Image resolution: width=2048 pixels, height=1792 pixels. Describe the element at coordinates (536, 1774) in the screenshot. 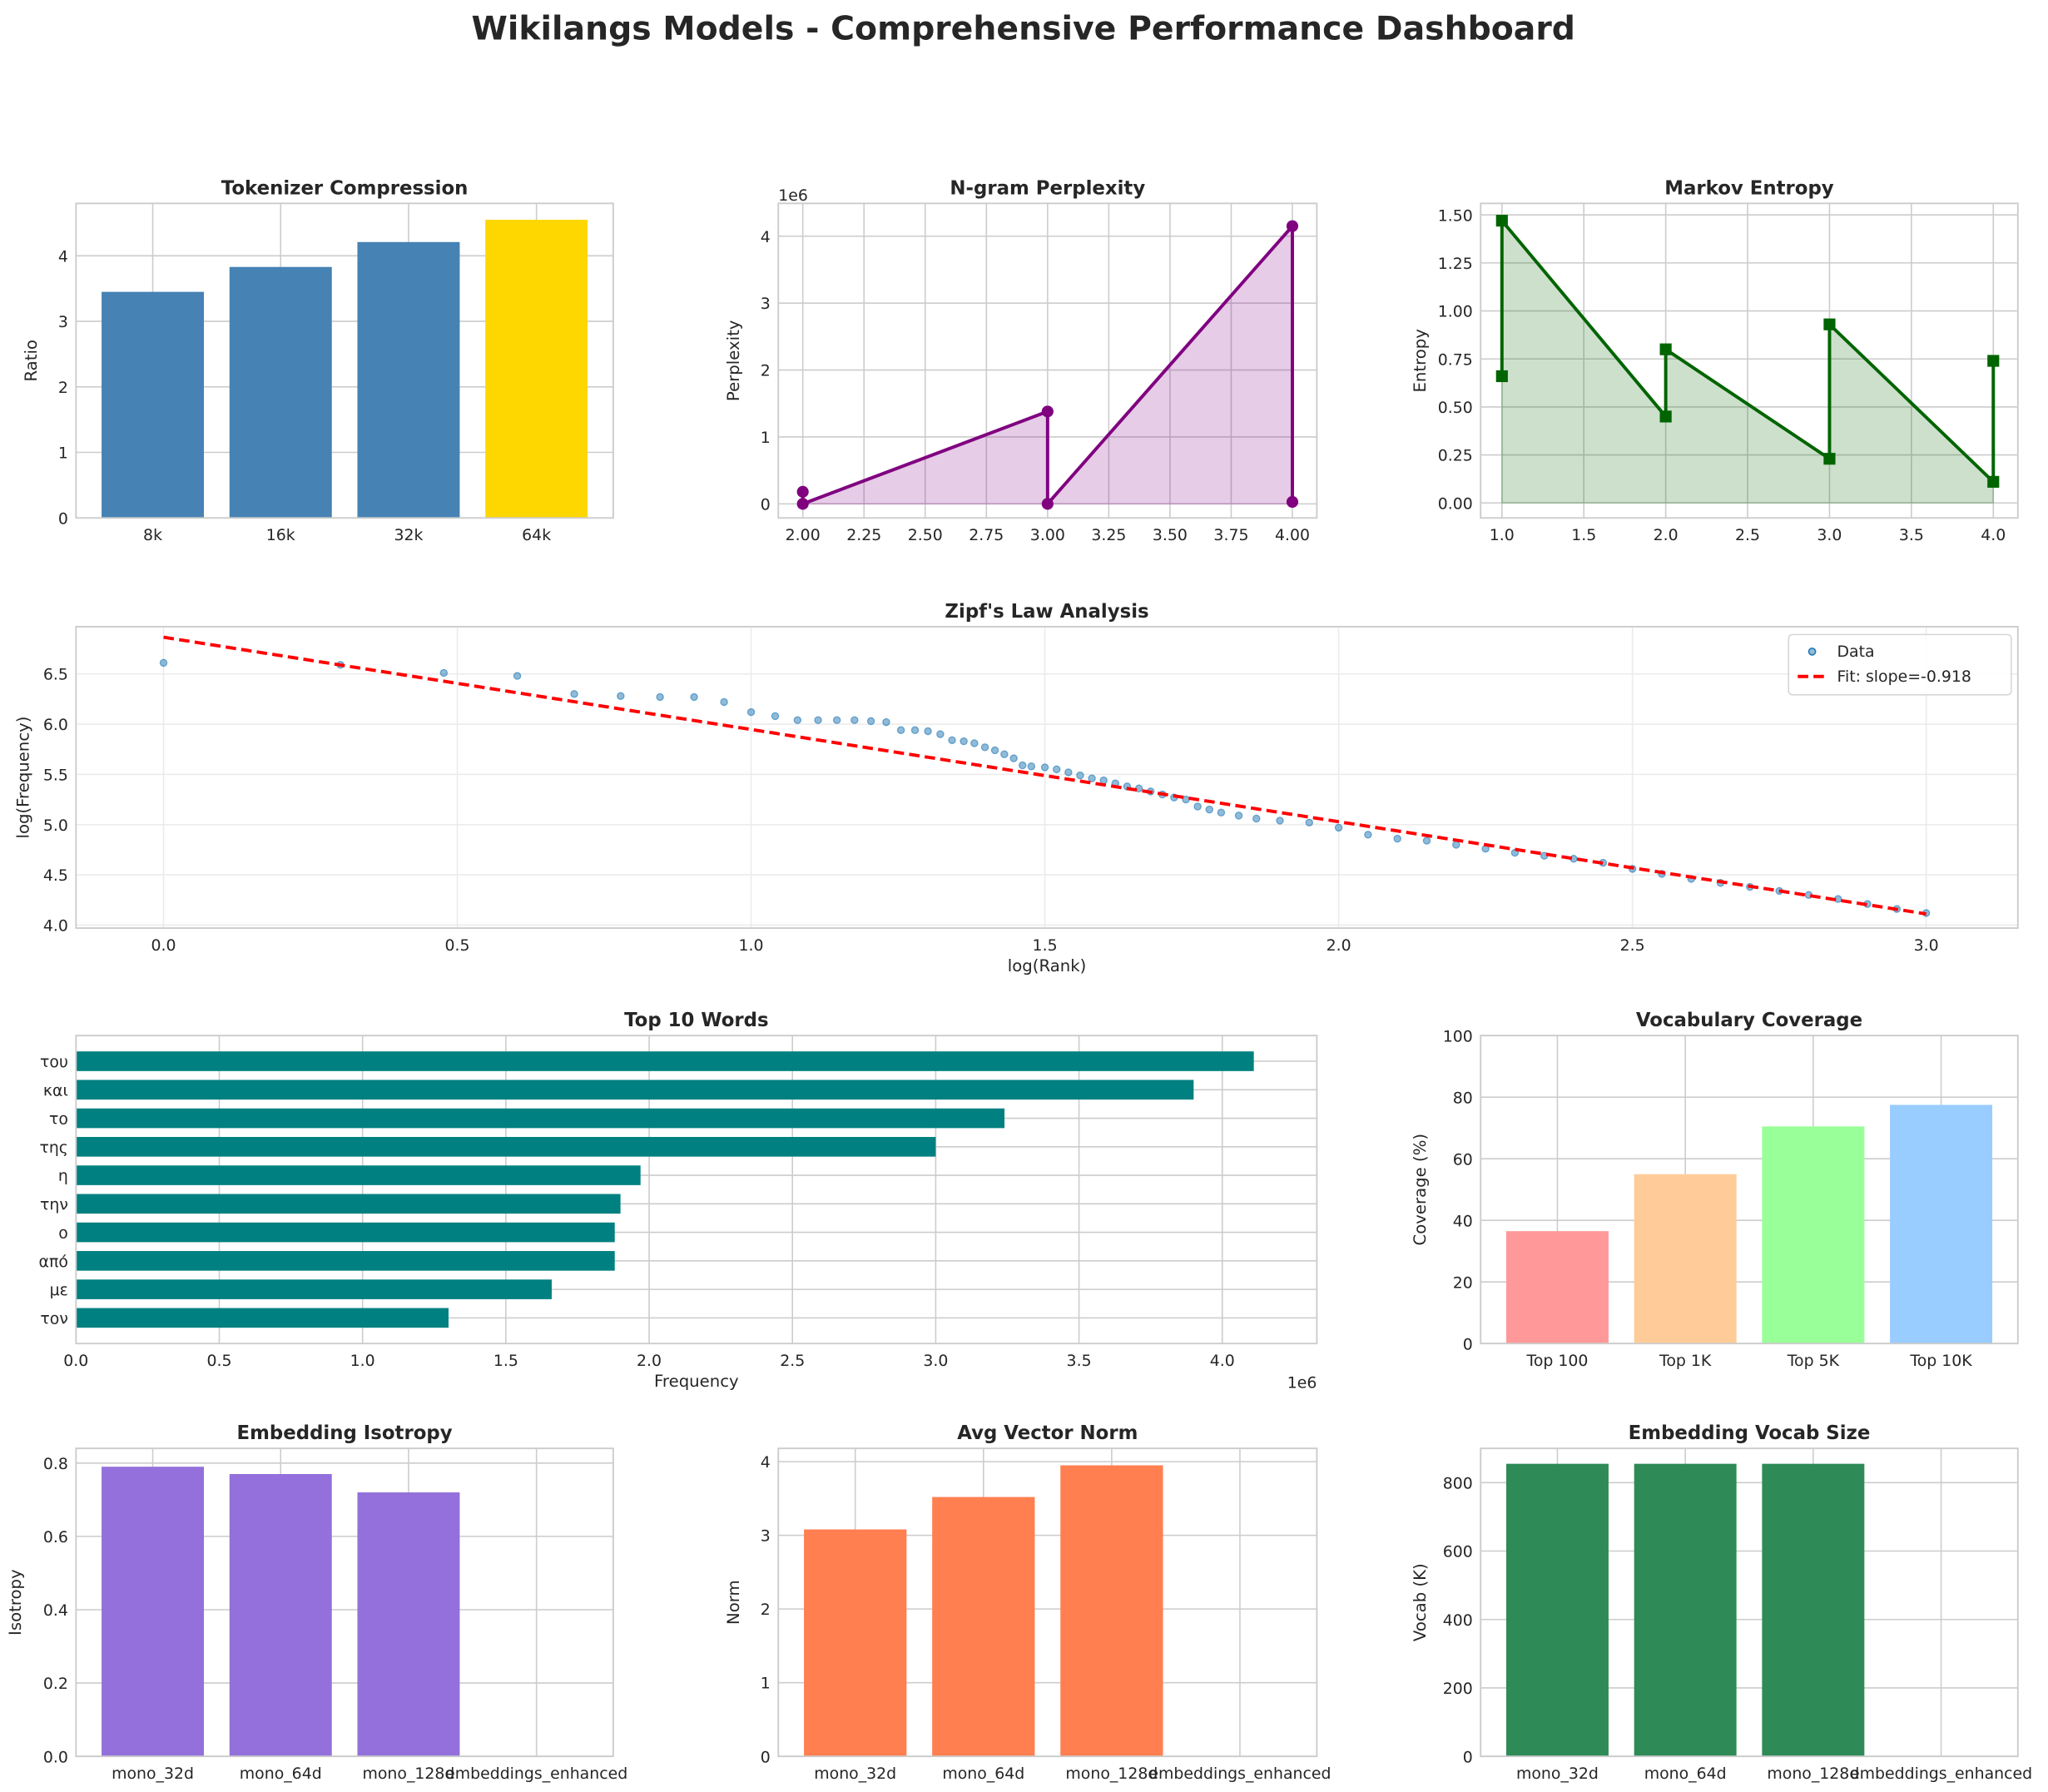

I see `x-tick-label: embeddings_enhanced` at that location.